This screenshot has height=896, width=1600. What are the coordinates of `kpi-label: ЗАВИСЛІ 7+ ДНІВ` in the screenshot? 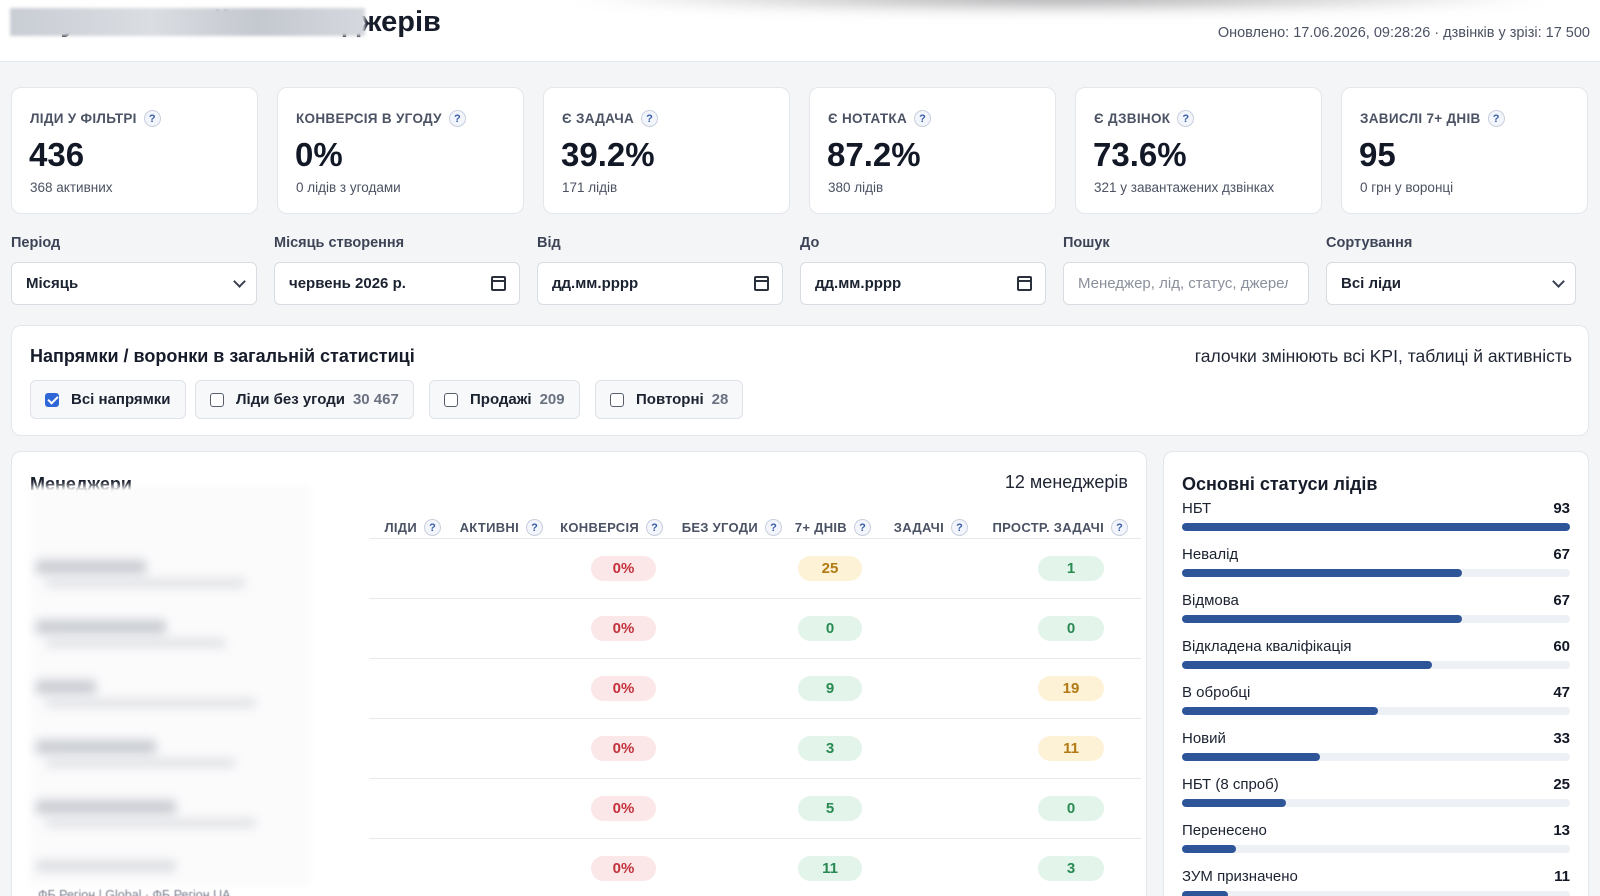 It's located at (1420, 118).